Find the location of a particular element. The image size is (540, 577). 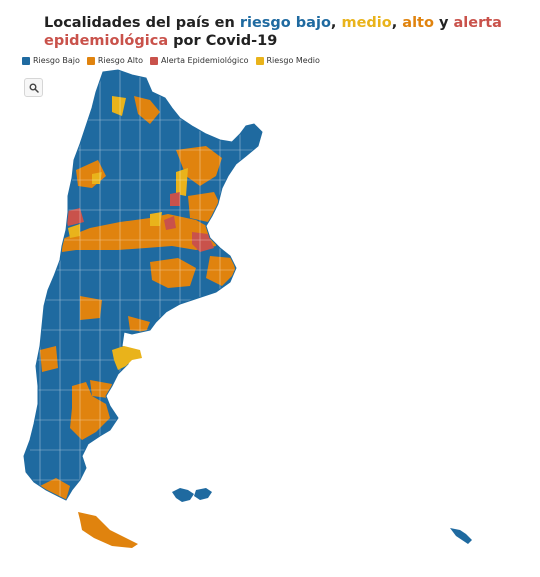

title-riesgo-bajo: riesgo bajo is located at coordinates (285, 23).